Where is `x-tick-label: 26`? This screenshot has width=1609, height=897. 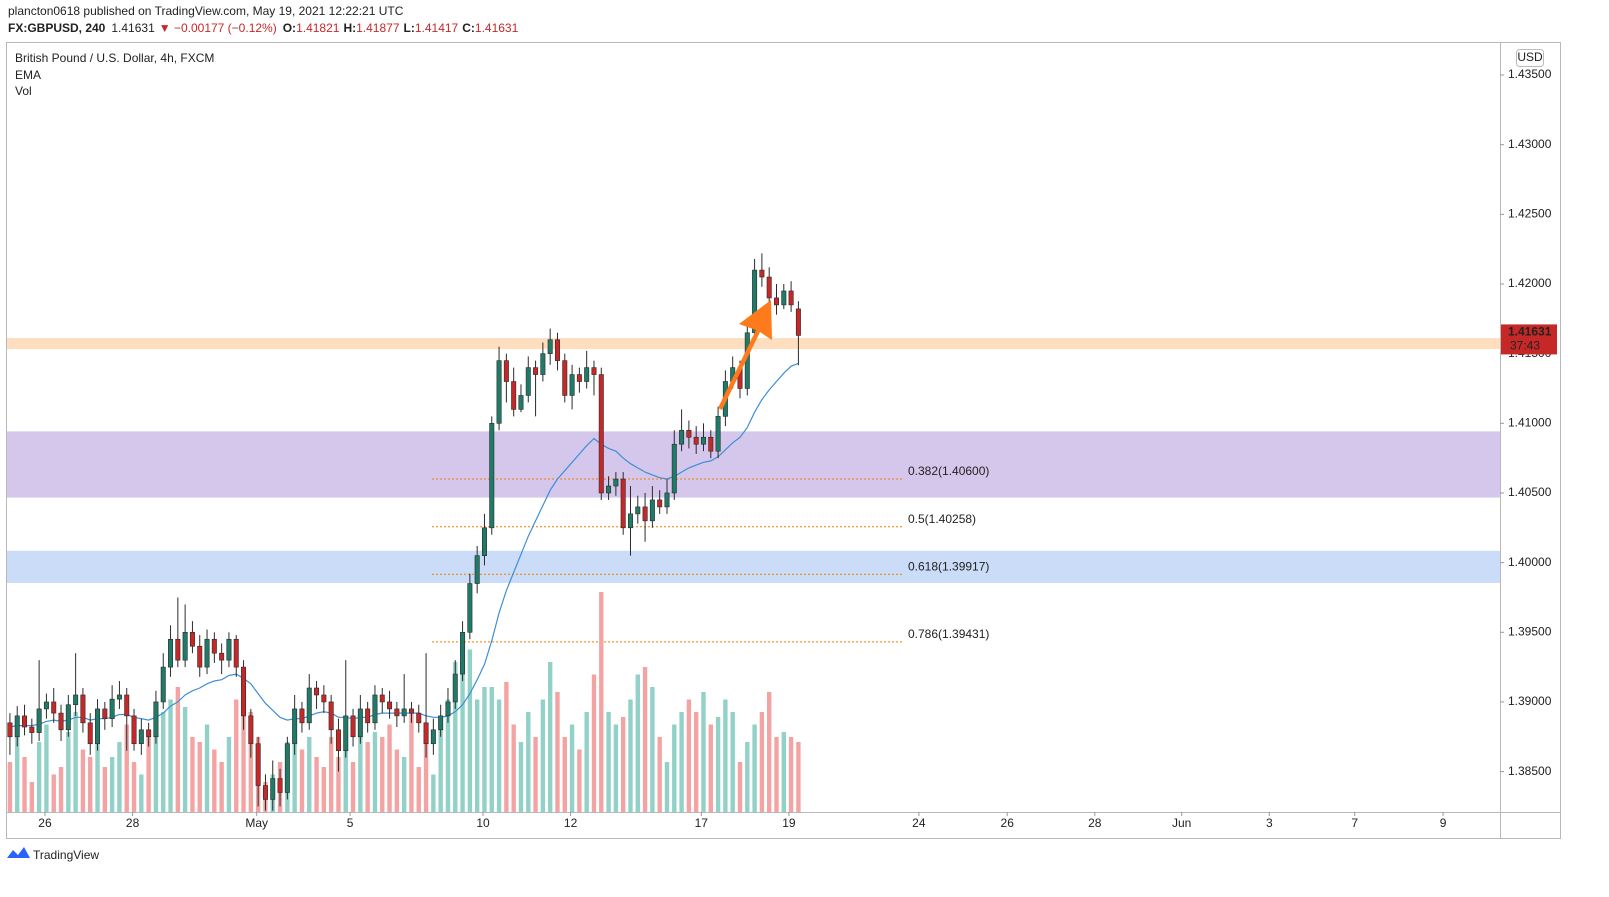 x-tick-label: 26 is located at coordinates (1008, 823).